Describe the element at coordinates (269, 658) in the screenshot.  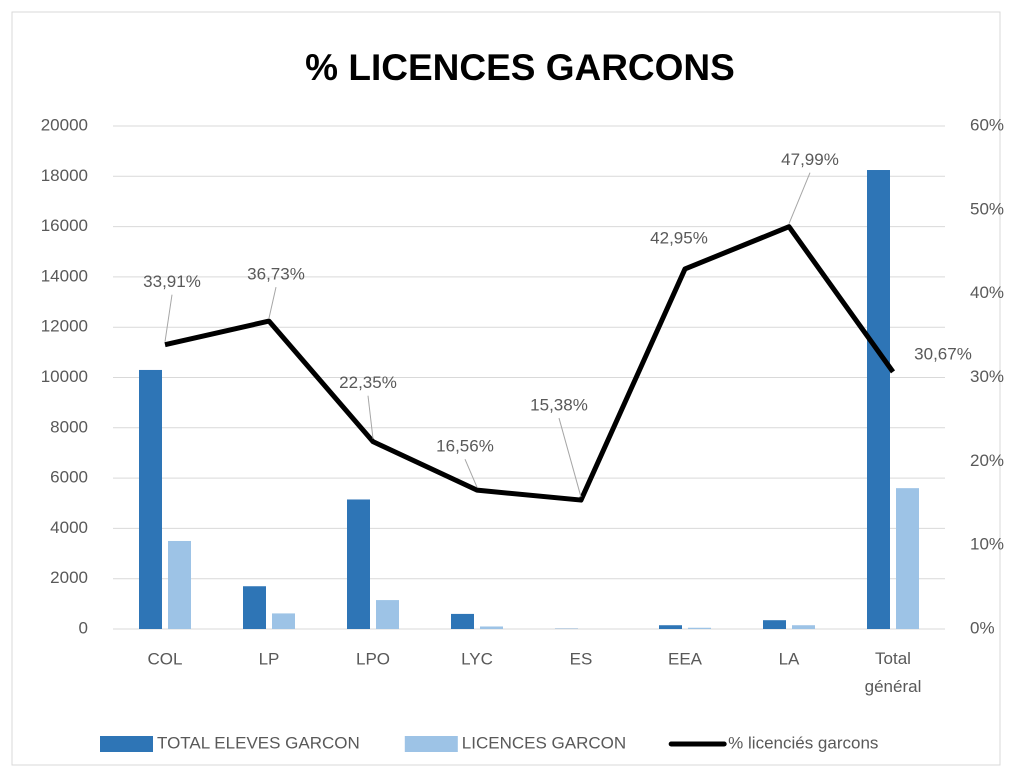
I see `x-tick-label: LP` at that location.